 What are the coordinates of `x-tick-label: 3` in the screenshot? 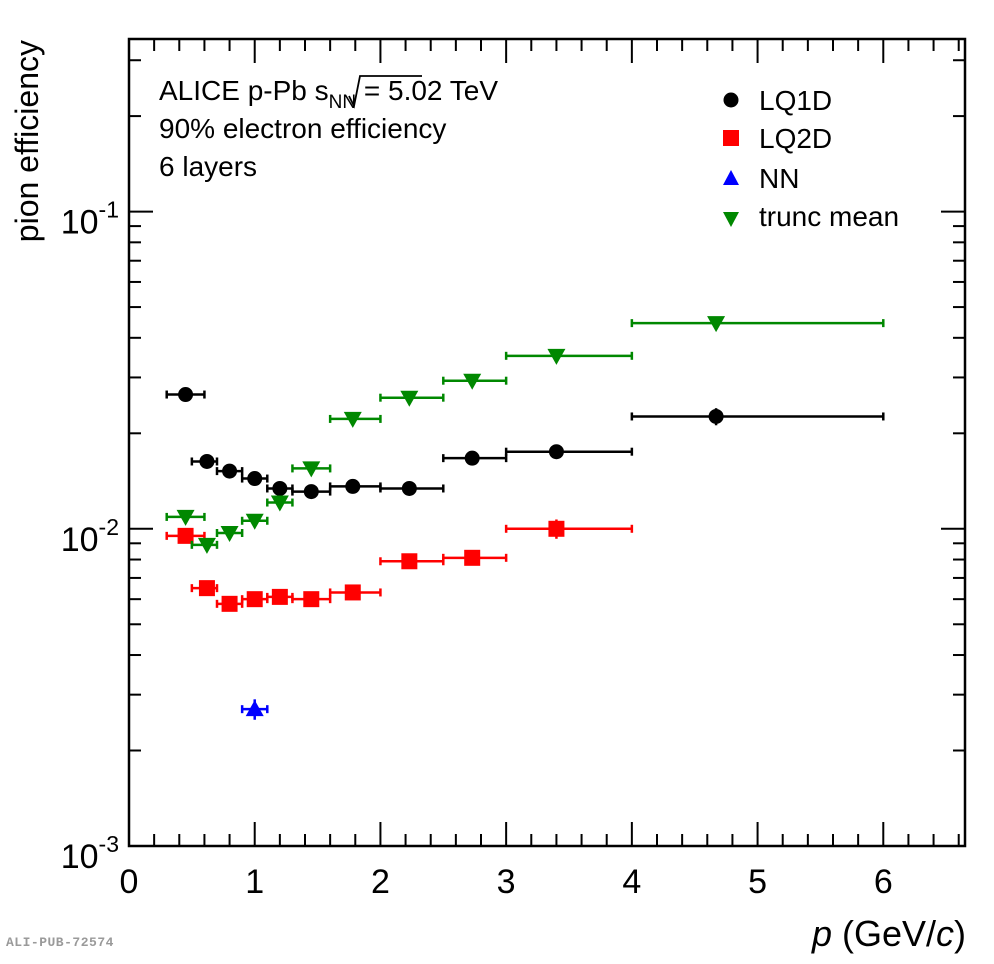 It's located at (506, 882).